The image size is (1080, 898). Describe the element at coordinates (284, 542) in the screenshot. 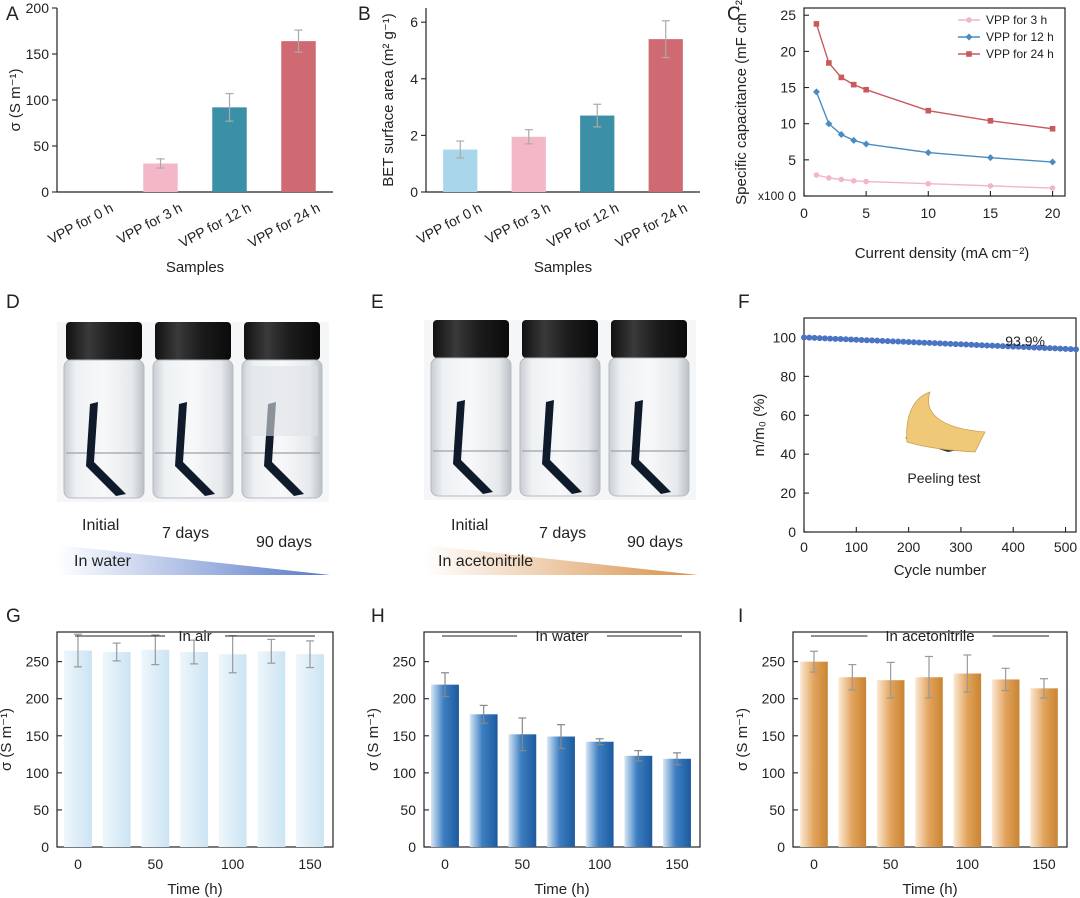

I see `caption-d-90-days: 90 days` at that location.